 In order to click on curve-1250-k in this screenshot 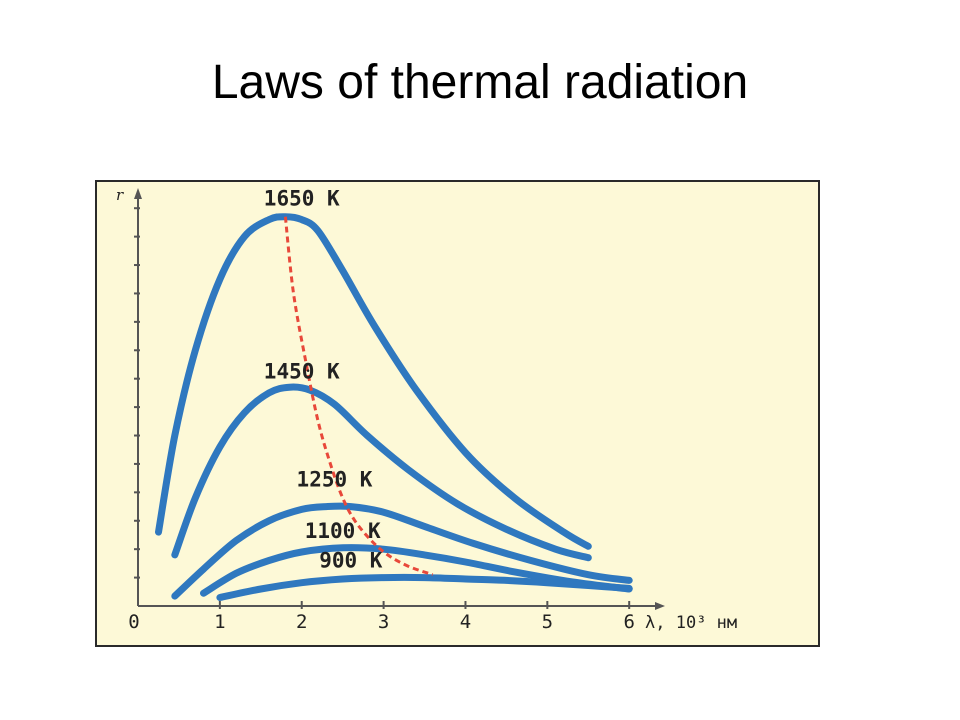, I will do `click(402, 551)`.